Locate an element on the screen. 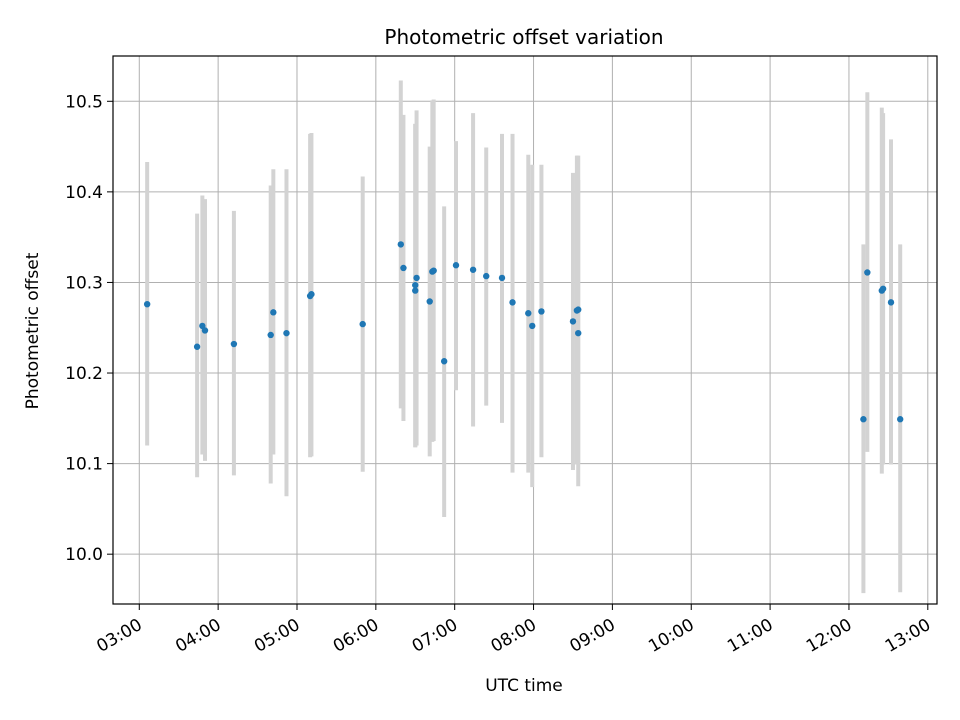  x-tick-label: 05:00 is located at coordinates (277, 636).